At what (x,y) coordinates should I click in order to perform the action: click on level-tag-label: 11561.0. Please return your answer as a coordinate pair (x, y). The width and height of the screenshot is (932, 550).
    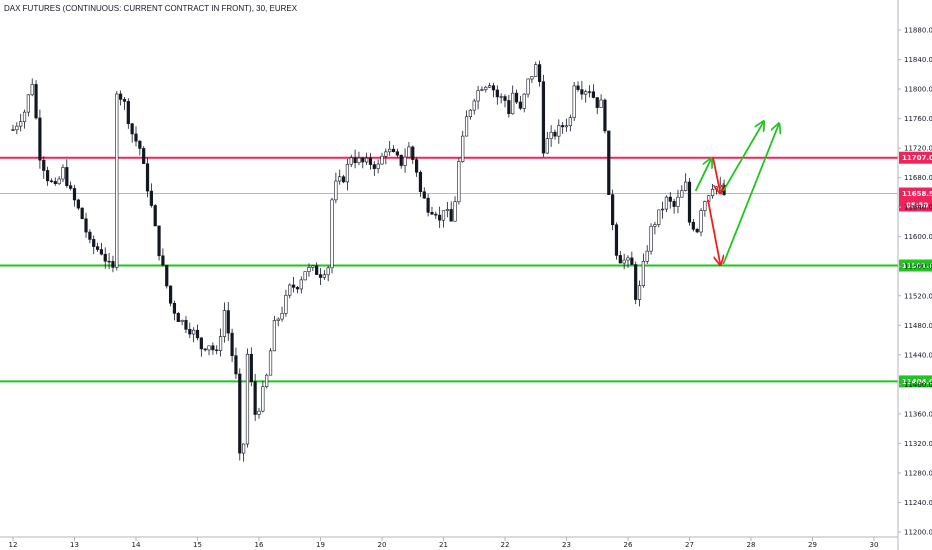
    Looking at the image, I should click on (917, 266).